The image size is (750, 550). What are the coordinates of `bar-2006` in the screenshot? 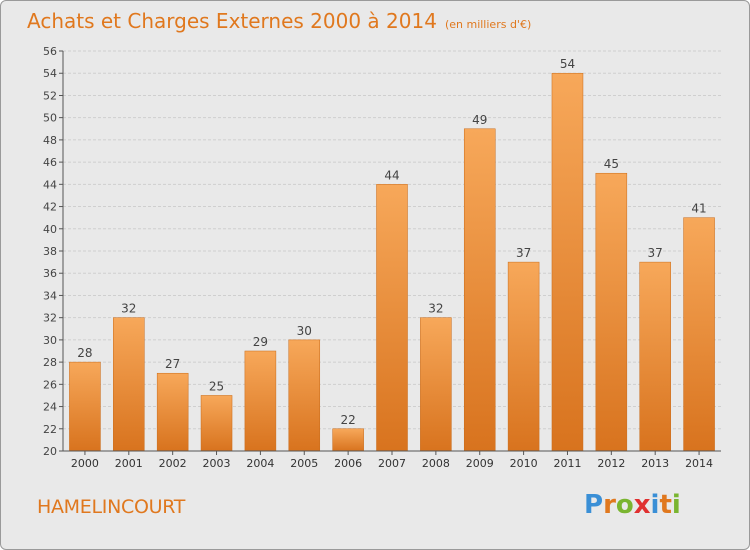 It's located at (348, 440).